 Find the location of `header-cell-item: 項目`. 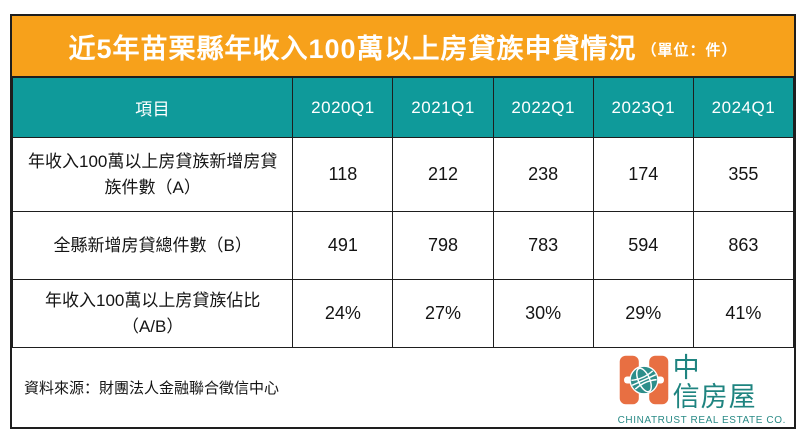

header-cell-item: 項目 is located at coordinates (152, 107).